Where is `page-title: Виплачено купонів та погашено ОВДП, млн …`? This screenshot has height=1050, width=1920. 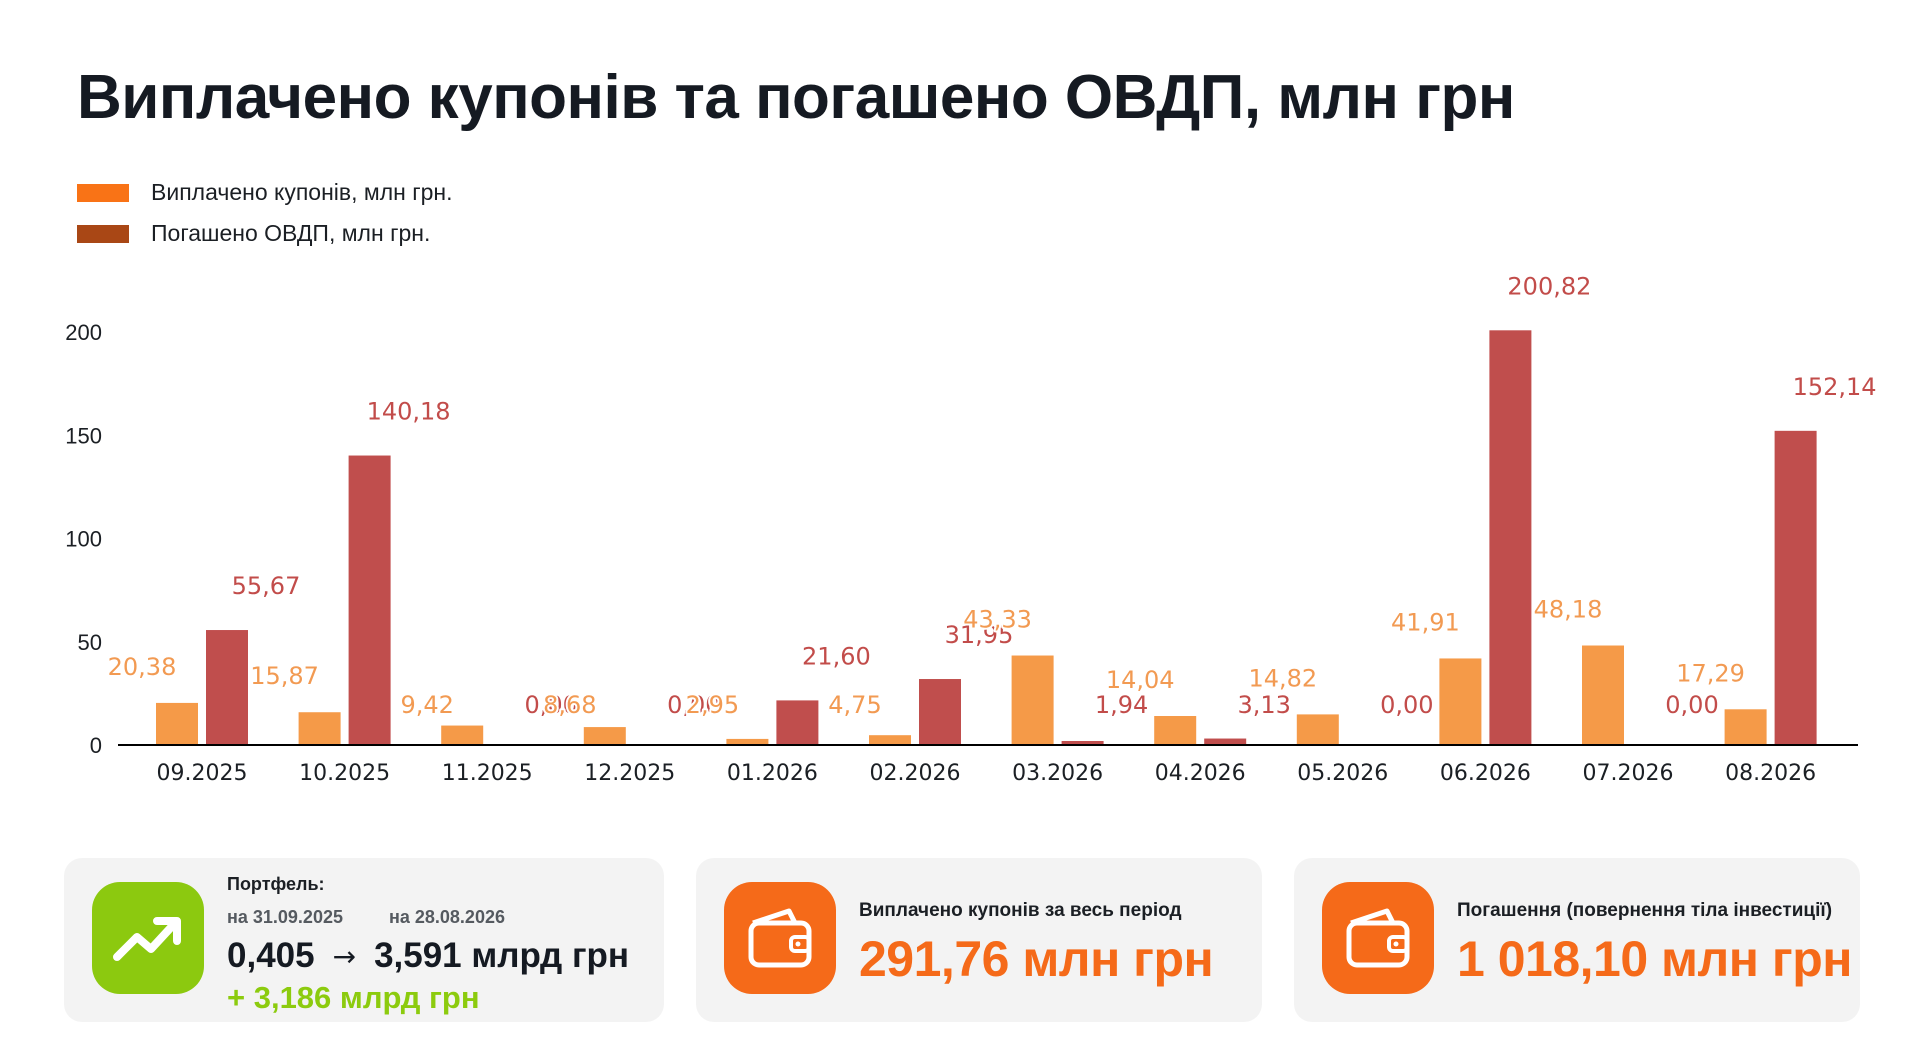 page-title: Виплачено купонів та погашено ОВДП, млн … is located at coordinates (796, 97).